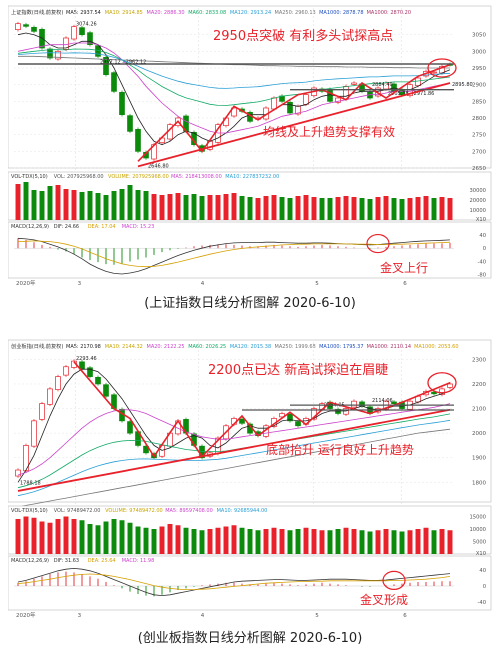 This screenshot has width=500, height=651. I want to click on price-tick-2: 2100, so click(479, 410).